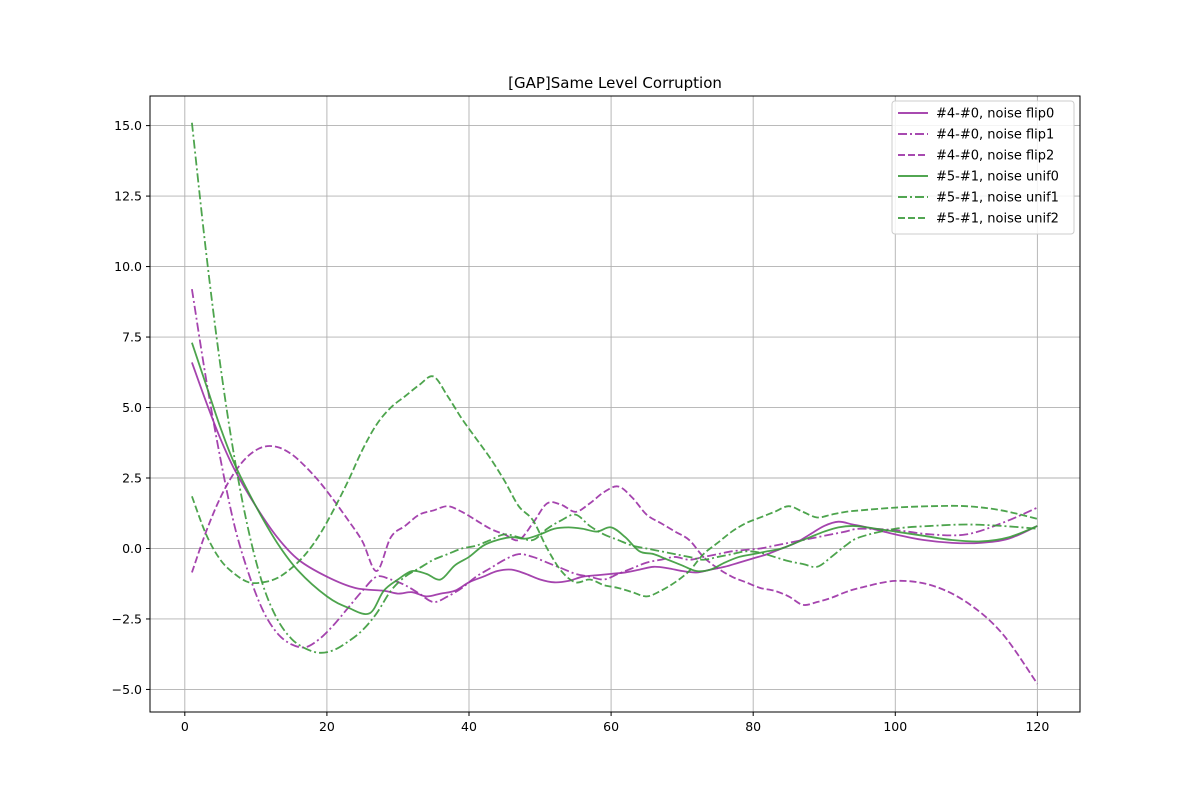 The width and height of the screenshot is (1200, 800). I want to click on x-tick-label: 60, so click(611, 726).